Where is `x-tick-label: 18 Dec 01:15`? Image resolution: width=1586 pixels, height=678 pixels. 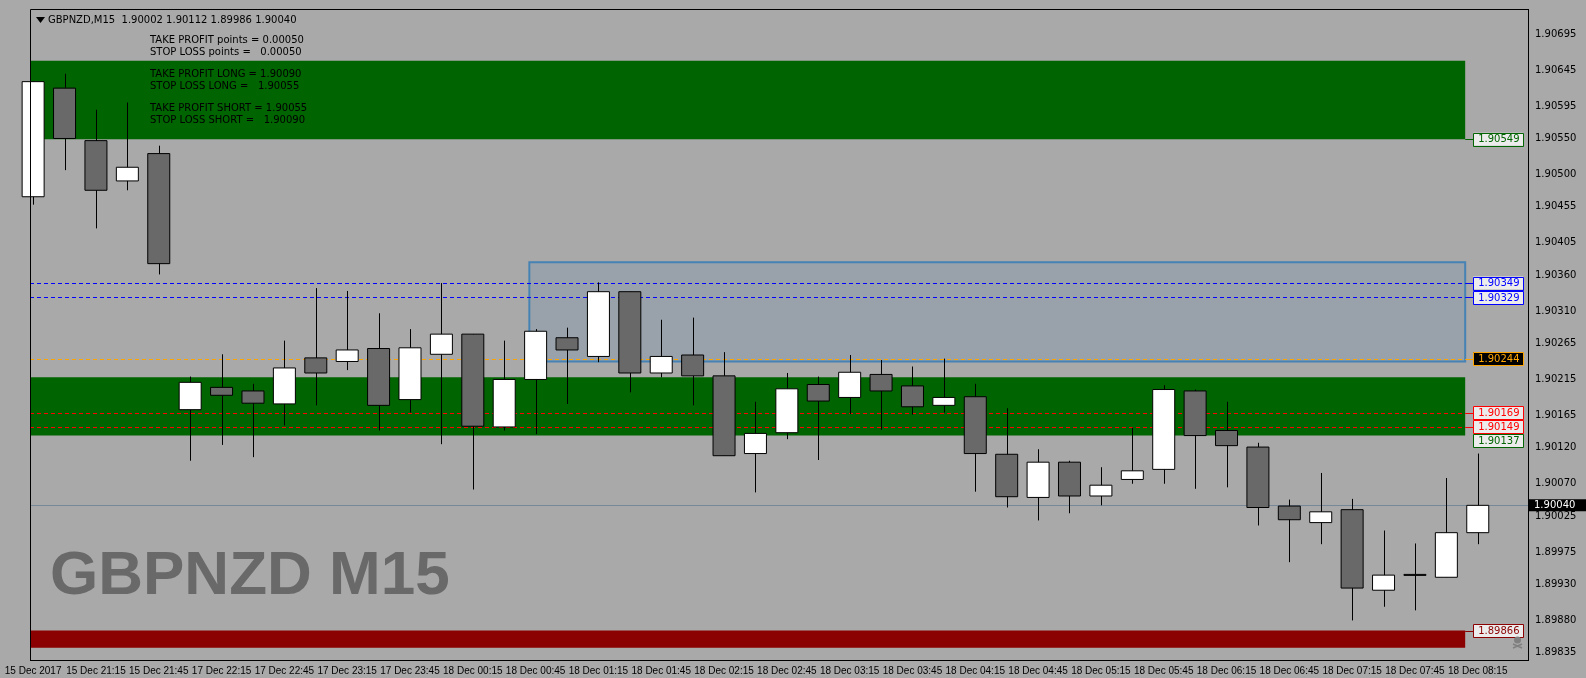 x-tick-label: 18 Dec 01:15 is located at coordinates (598, 670).